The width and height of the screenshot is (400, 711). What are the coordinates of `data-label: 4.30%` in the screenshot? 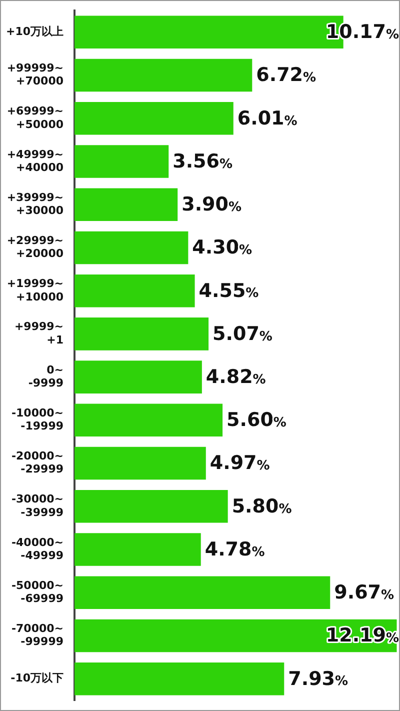 It's located at (222, 247).